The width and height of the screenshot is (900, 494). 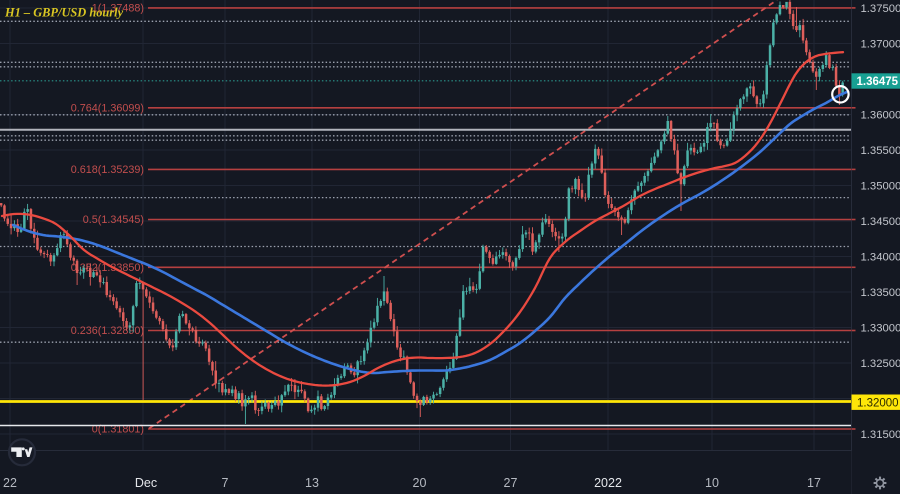 I want to click on svg-text: Dec, so click(x=146, y=483).